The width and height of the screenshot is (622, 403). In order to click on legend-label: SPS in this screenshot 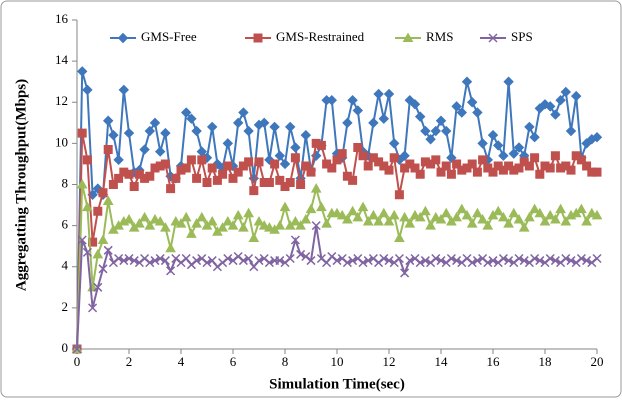, I will do `click(522, 36)`.